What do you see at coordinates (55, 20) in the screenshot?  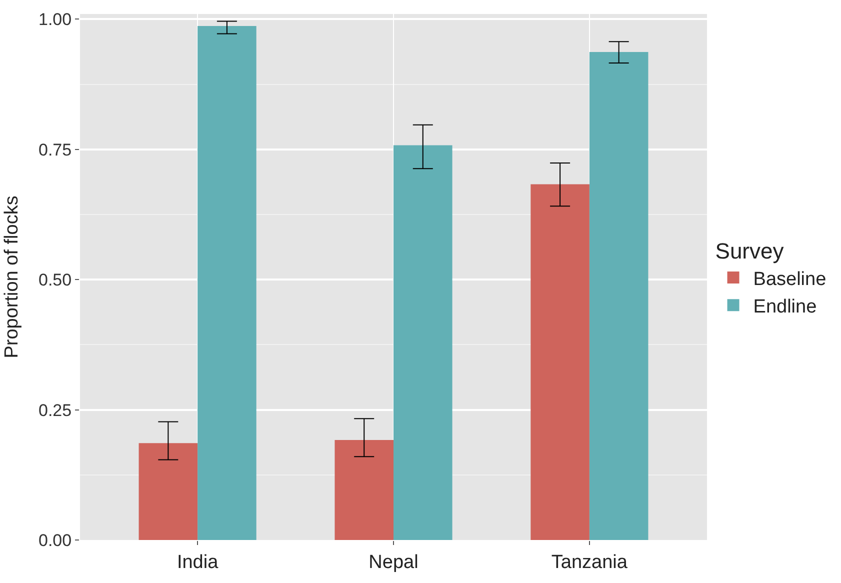 I see `y-tick-label: 1.00` at bounding box center [55, 20].